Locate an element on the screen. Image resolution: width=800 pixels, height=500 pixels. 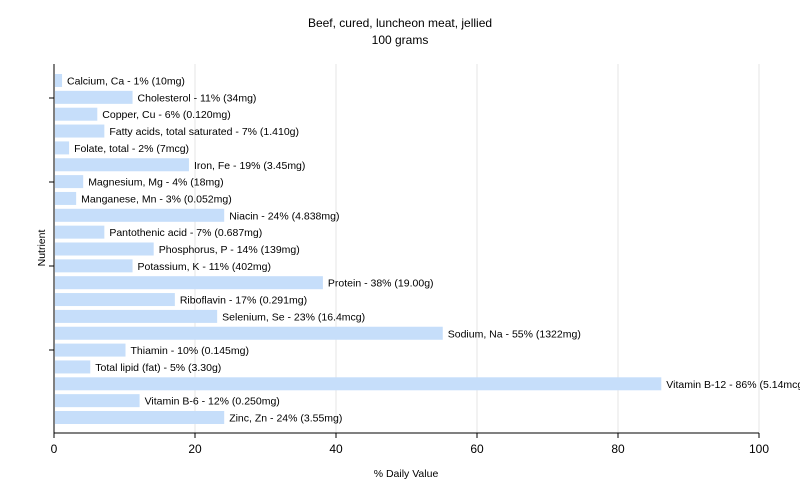
bar-label: Magnesium, Mg - 4% (18mg) is located at coordinates (155, 183).